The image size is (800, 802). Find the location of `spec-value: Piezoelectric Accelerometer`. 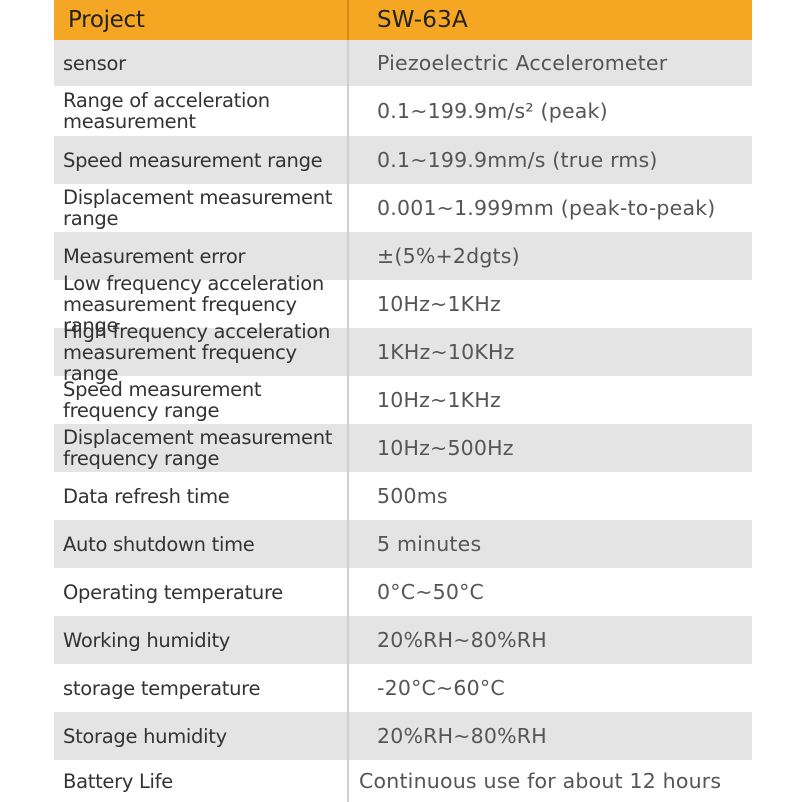

spec-value: Piezoelectric Accelerometer is located at coordinates (522, 63).